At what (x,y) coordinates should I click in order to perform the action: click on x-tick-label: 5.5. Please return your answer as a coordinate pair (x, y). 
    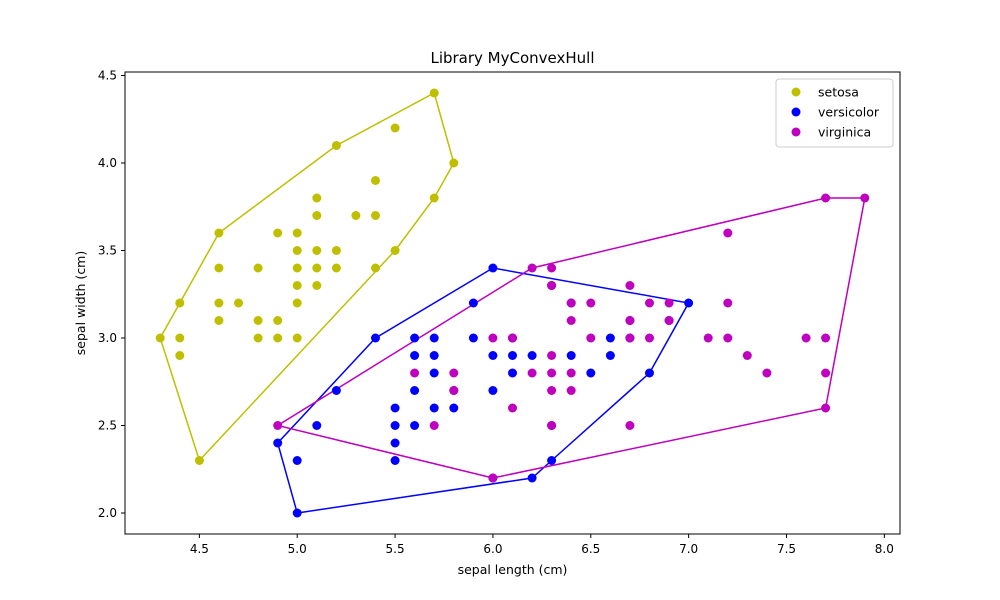
    Looking at the image, I should click on (395, 549).